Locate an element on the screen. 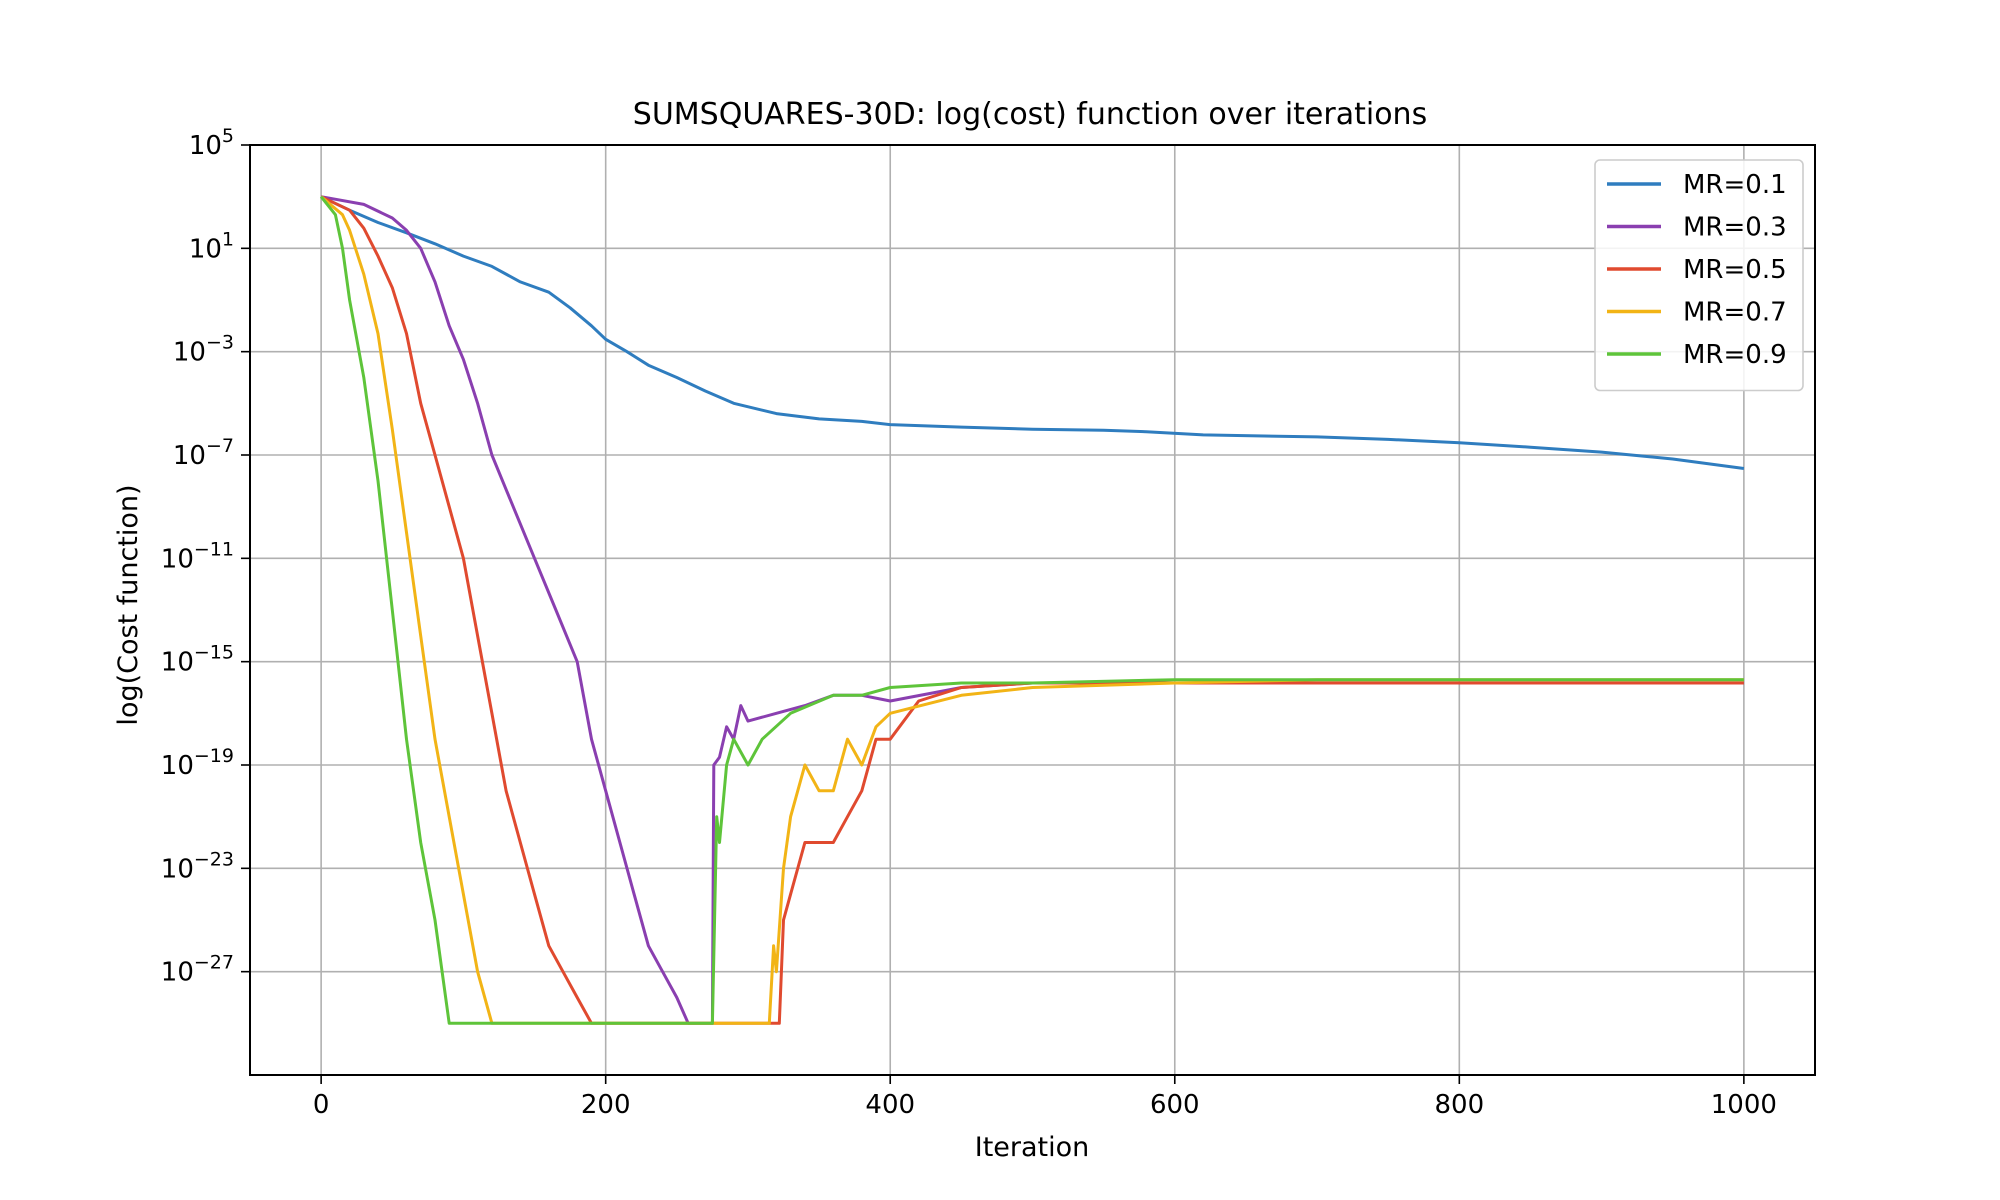 The width and height of the screenshot is (2000, 1200). y-tick-label: 10⁻¹⁵ is located at coordinates (197, 660).